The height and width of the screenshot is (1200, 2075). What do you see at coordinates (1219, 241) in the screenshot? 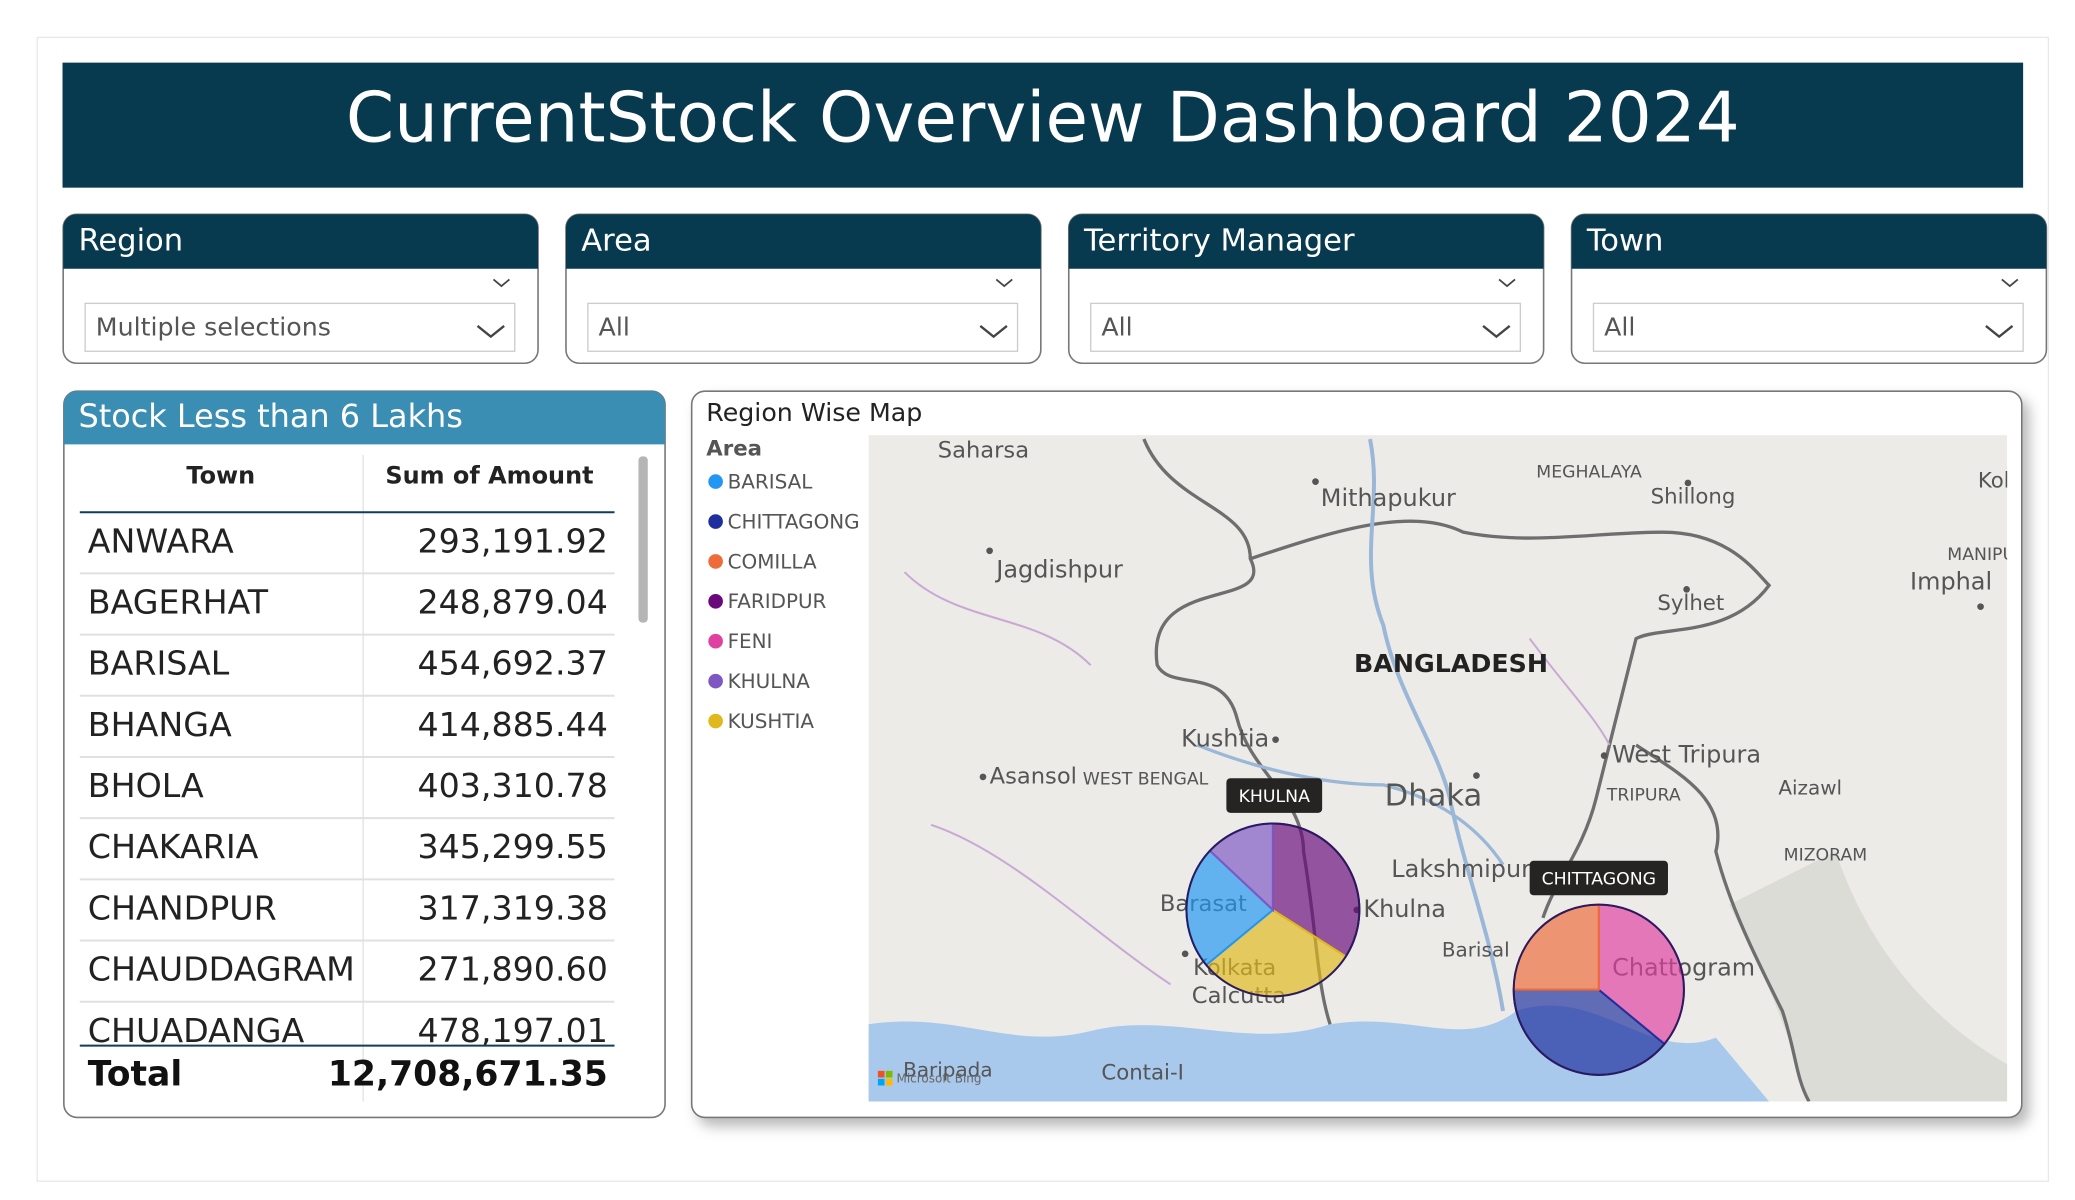
I see `slicer-title: Territory Manager` at bounding box center [1219, 241].